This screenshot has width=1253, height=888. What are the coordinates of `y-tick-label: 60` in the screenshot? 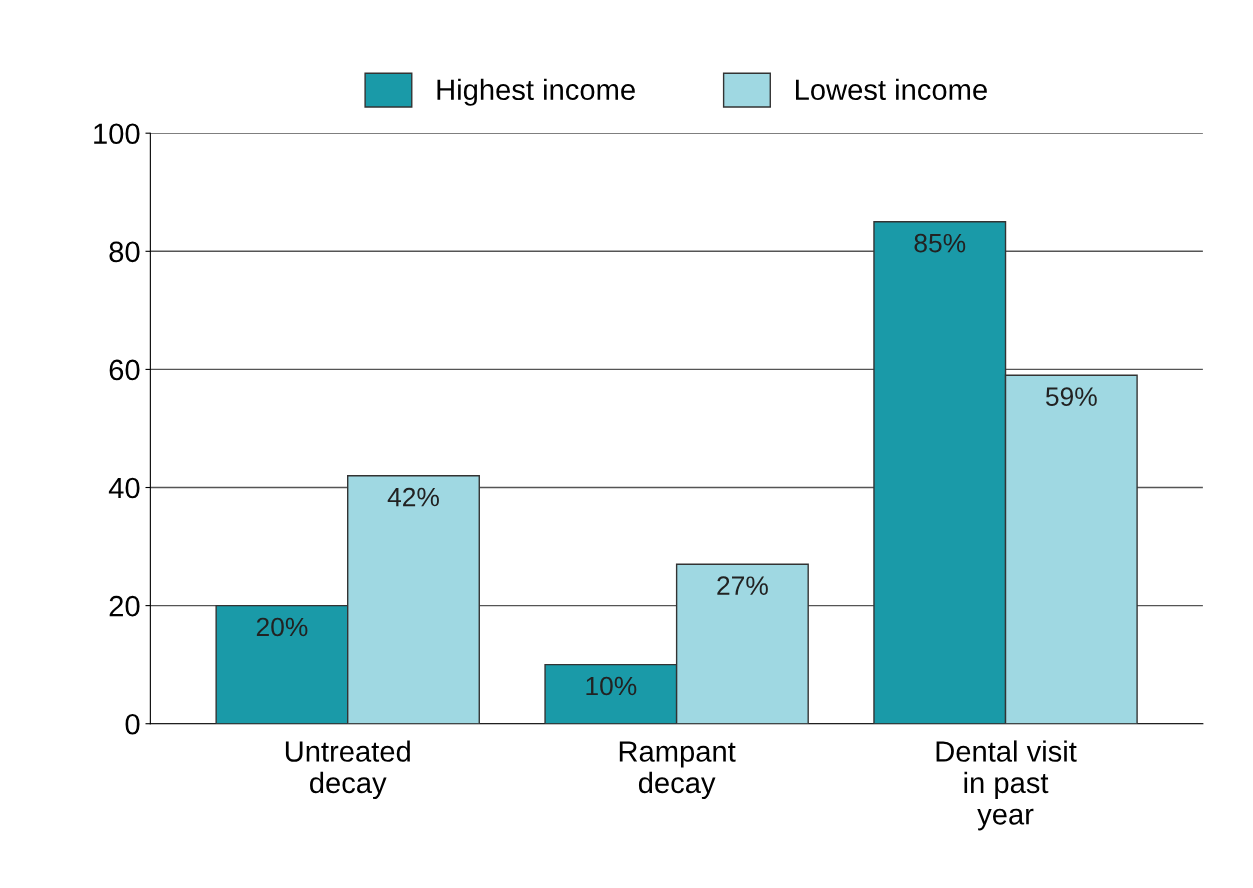 It's located at (124, 370).